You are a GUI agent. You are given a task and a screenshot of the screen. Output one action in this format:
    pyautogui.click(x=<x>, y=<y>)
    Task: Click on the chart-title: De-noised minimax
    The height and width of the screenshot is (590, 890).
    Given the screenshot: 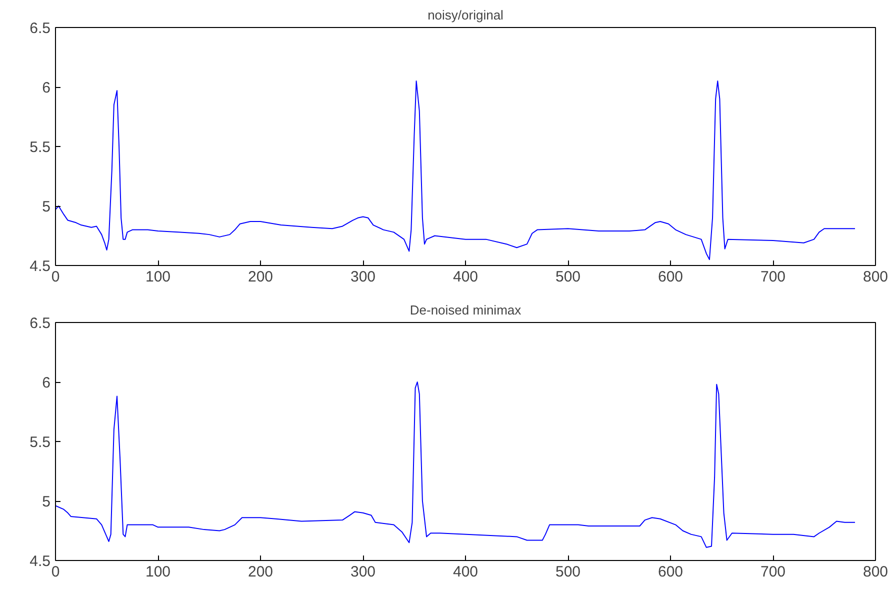 What is the action you would take?
    pyautogui.click(x=466, y=310)
    